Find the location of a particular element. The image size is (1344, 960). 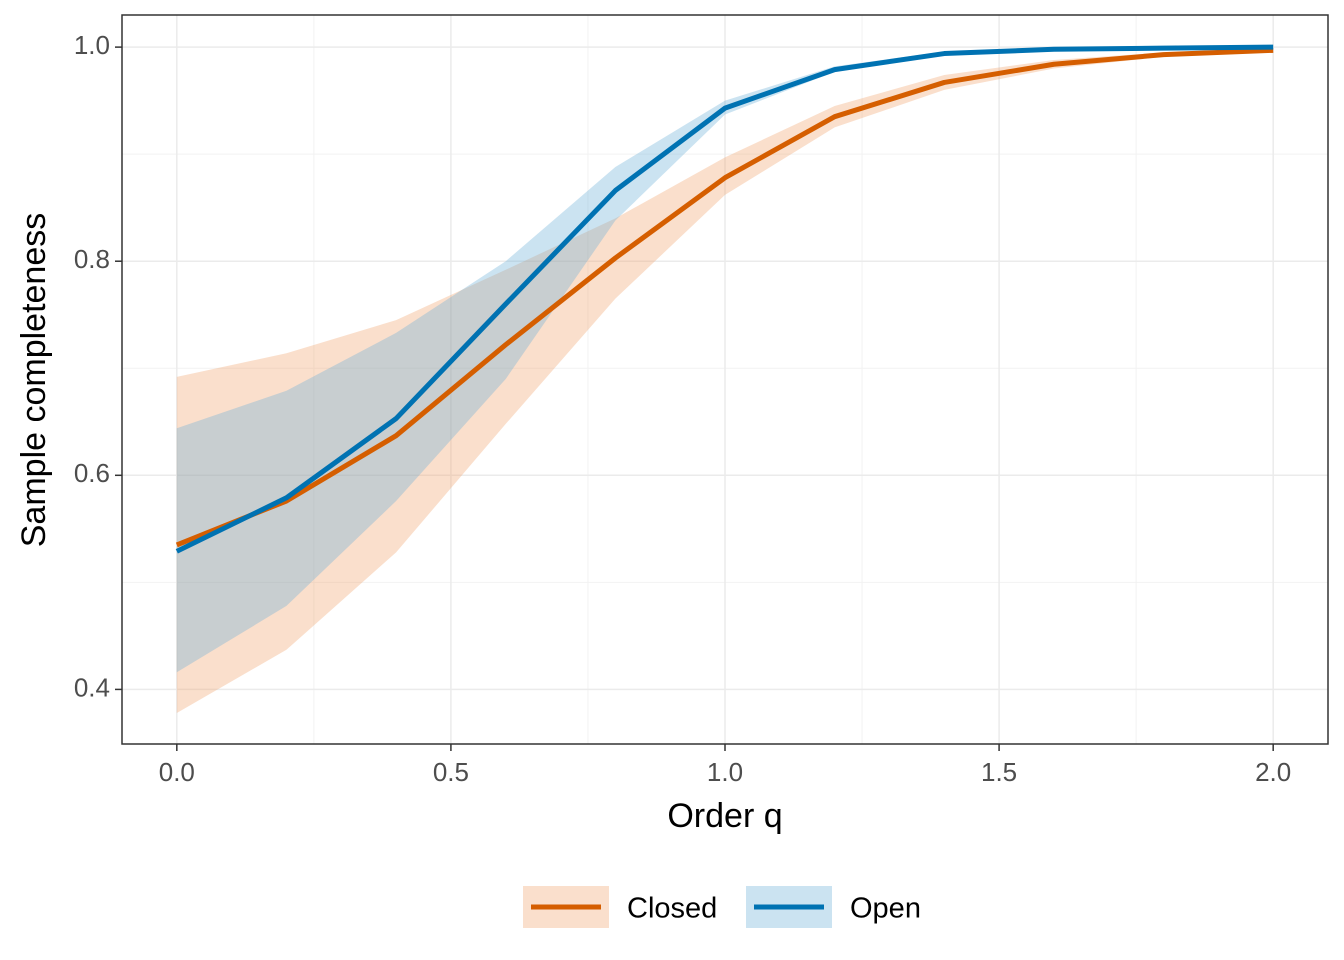

x-tick-label: 1.5 is located at coordinates (999, 772).